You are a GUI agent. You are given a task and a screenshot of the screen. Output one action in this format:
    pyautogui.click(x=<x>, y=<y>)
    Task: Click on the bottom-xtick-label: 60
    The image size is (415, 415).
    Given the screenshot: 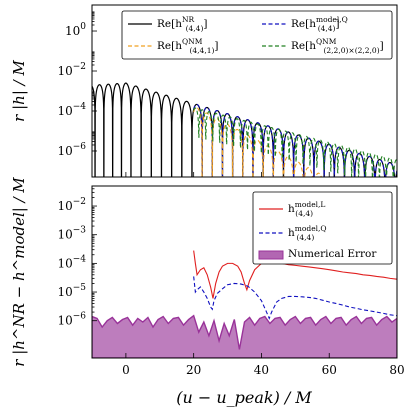 What is the action you would take?
    pyautogui.click(x=329, y=370)
    